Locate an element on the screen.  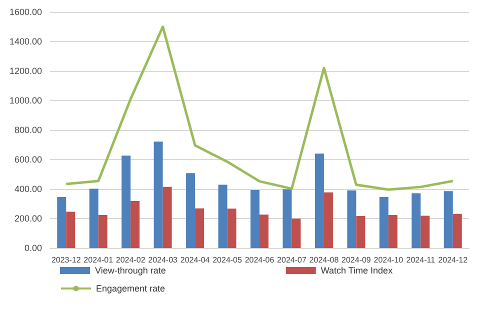
legend-label: Watch Time Index is located at coordinates (357, 271).